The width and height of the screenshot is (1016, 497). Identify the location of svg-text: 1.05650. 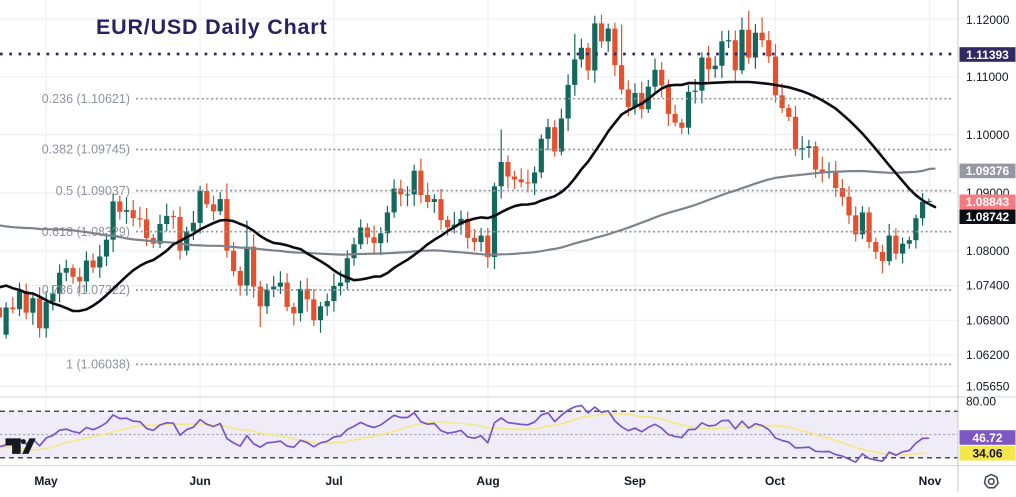
(988, 387).